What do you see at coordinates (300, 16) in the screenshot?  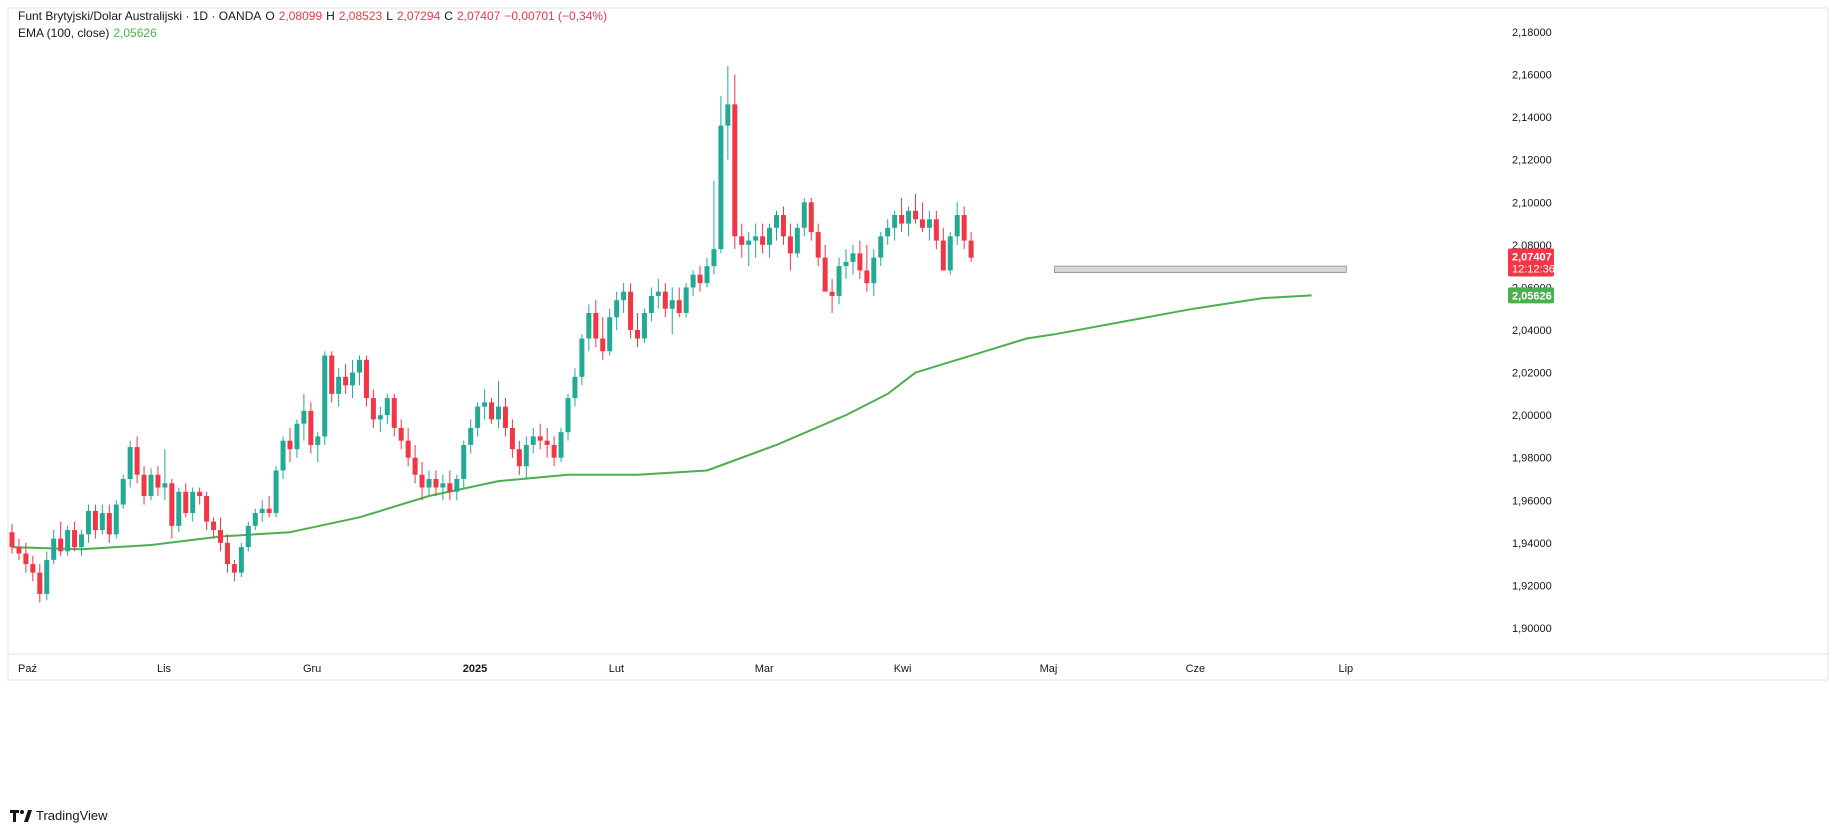 I see `open-value: 2,08099` at bounding box center [300, 16].